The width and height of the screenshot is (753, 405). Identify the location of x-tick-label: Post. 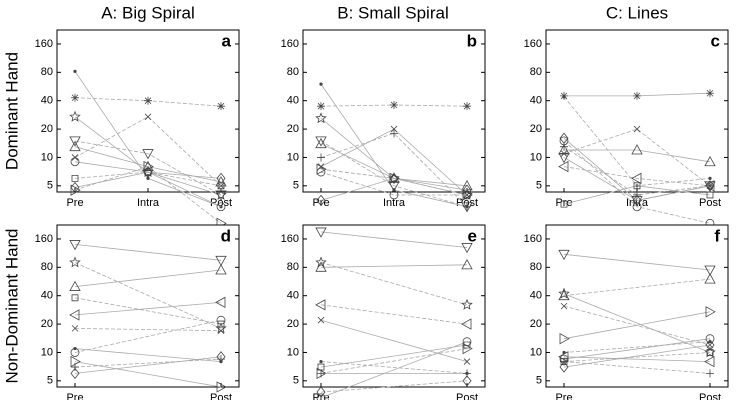
(467, 396).